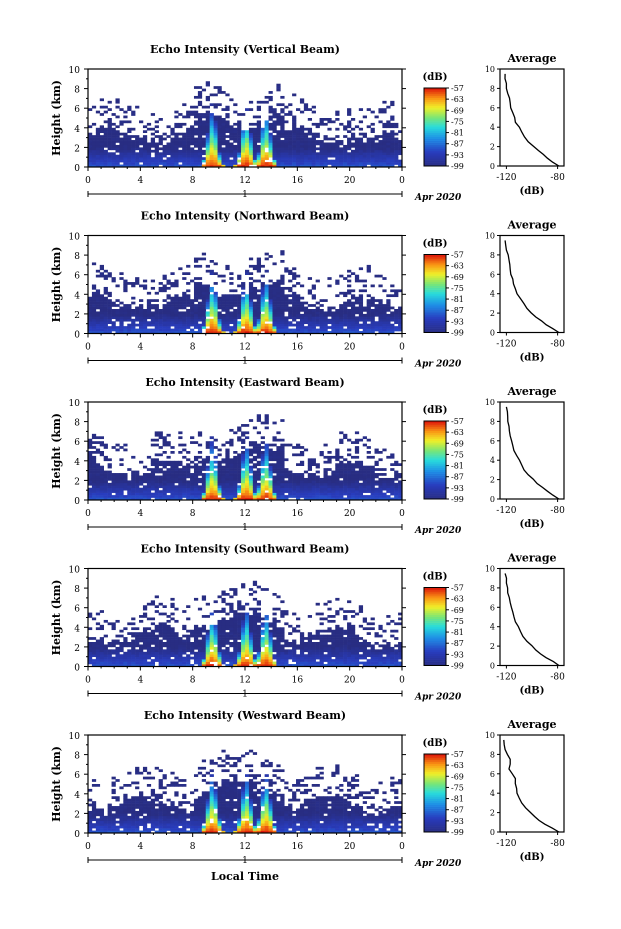 This screenshot has height=929, width=621. Describe the element at coordinates (435, 433) in the screenshot. I see `colorbar-segment` at that location.